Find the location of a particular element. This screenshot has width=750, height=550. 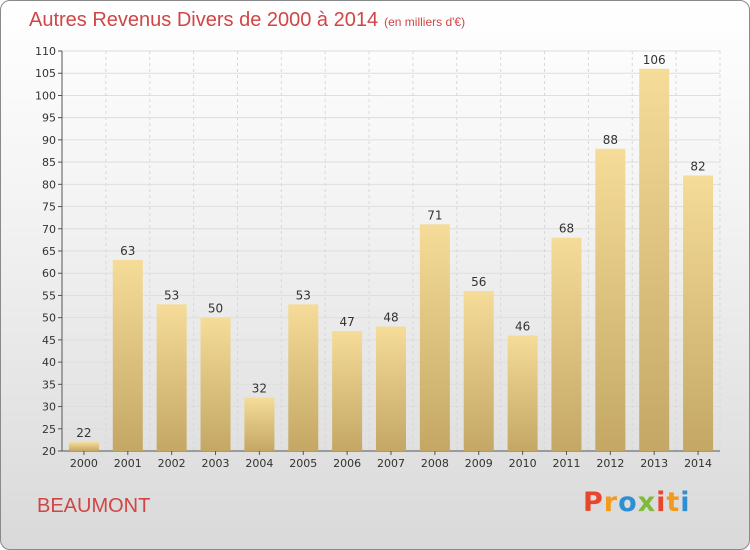

x-tick-label-2002: 2002 is located at coordinates (172, 463).